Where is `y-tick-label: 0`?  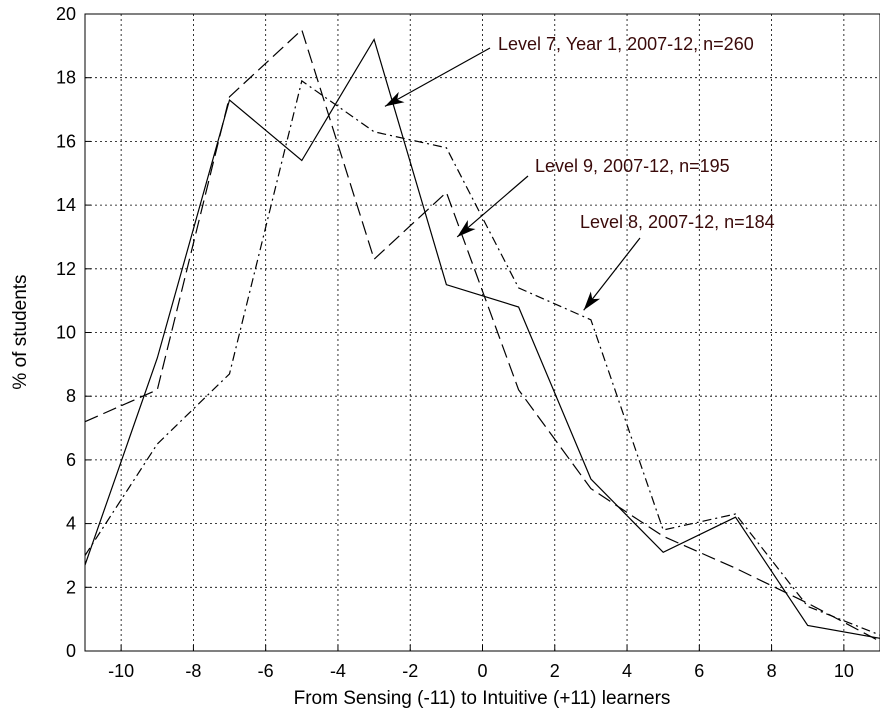 y-tick-label: 0 is located at coordinates (71, 651).